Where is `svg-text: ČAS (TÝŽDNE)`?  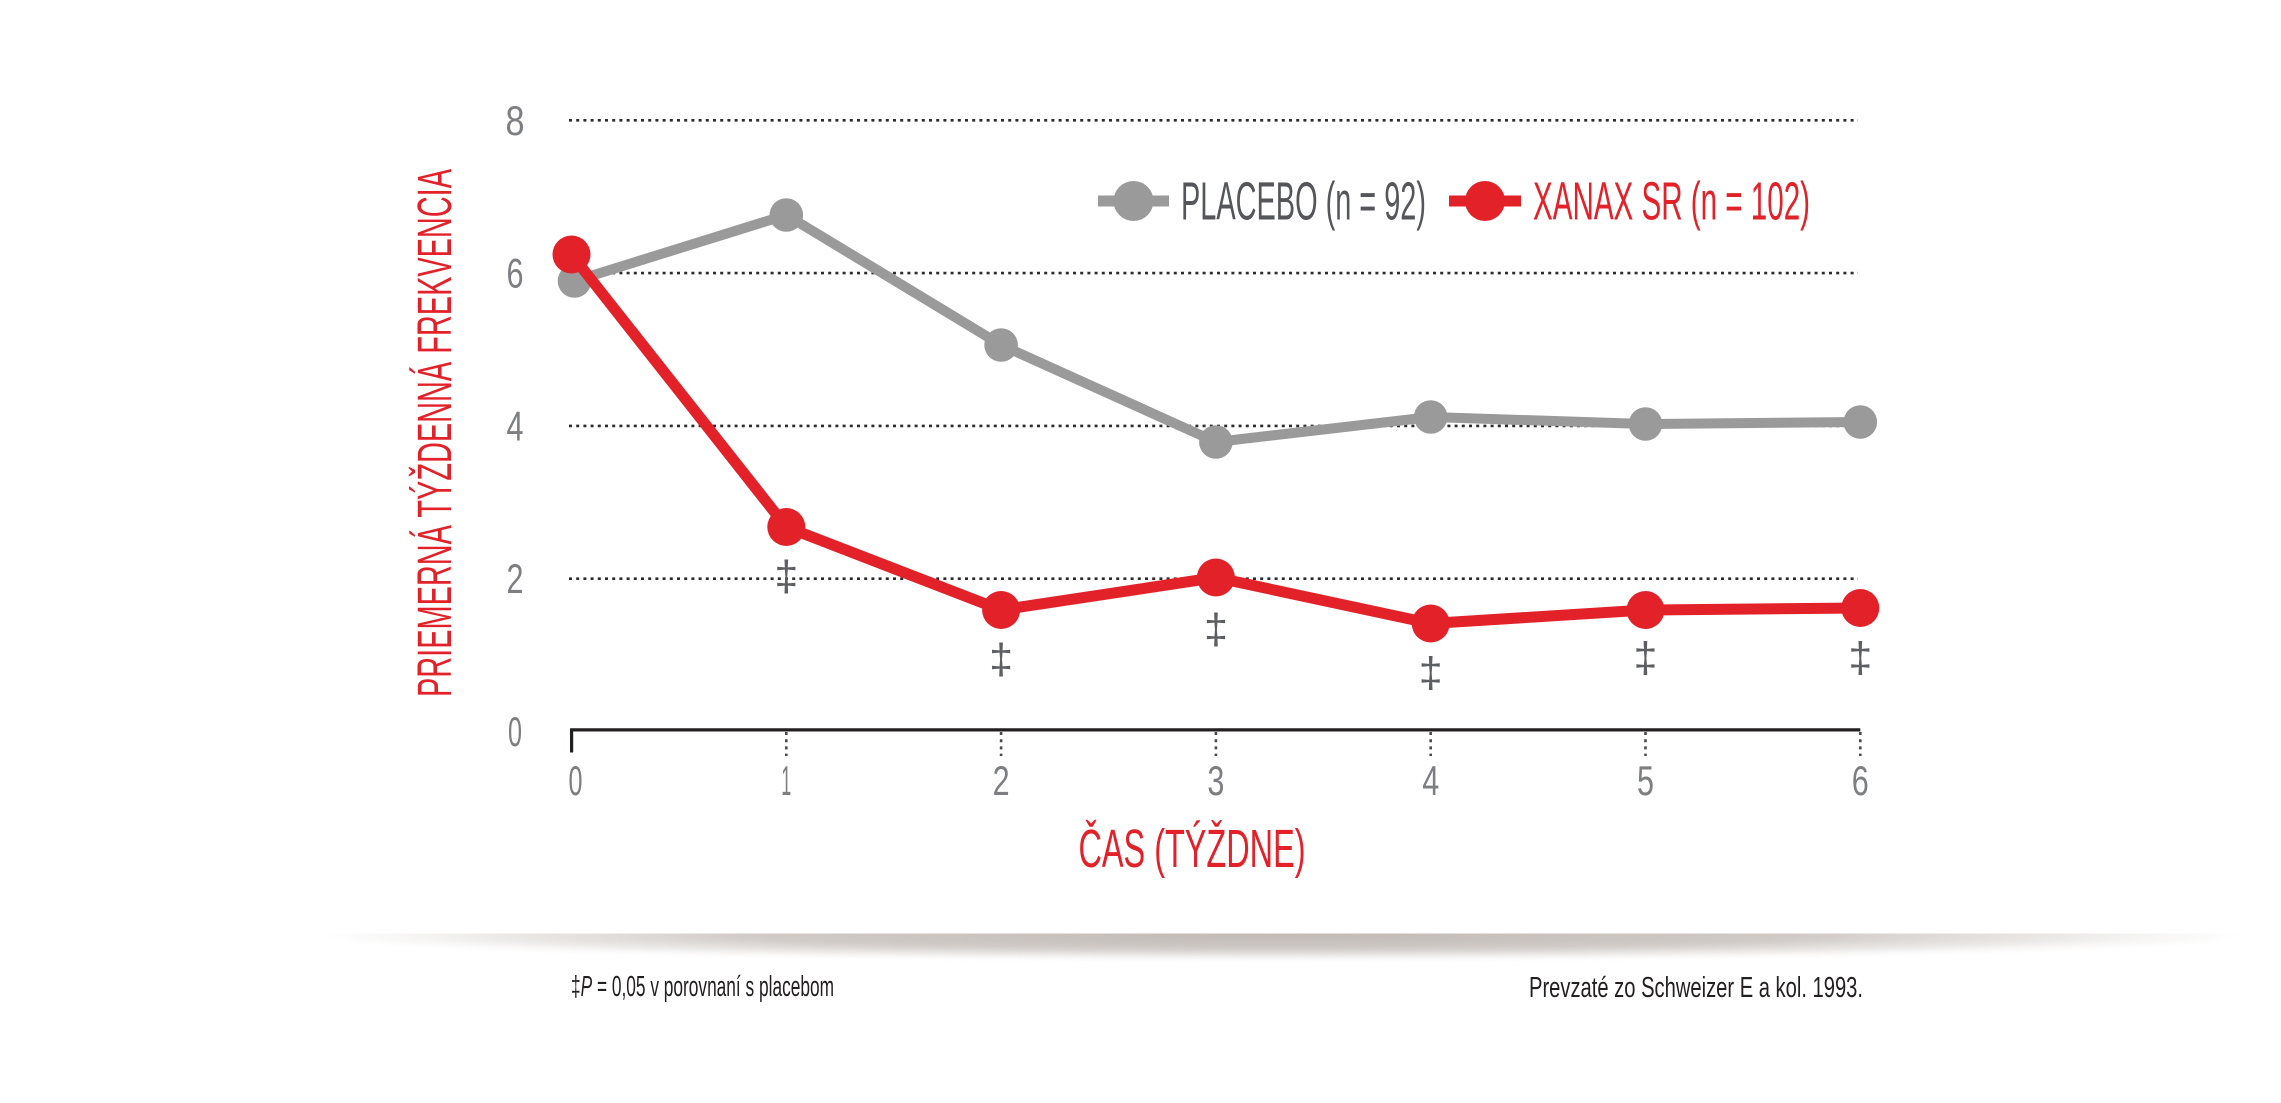 svg-text: ČAS (TÝŽDNE) is located at coordinates (1192, 849).